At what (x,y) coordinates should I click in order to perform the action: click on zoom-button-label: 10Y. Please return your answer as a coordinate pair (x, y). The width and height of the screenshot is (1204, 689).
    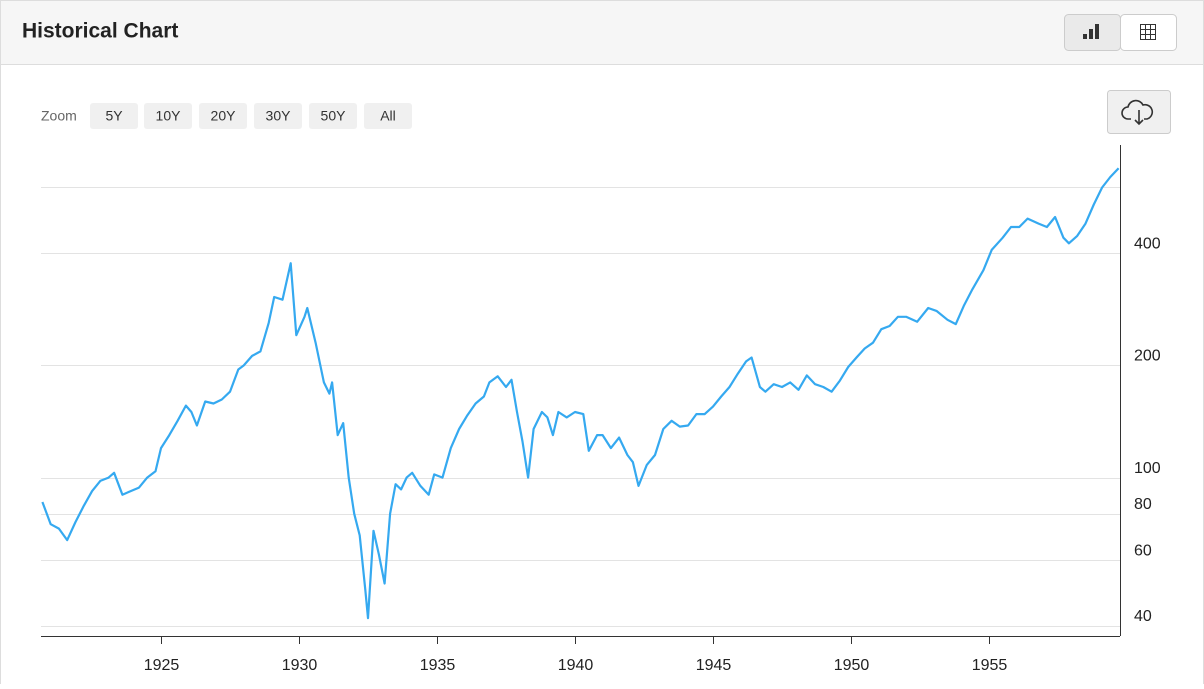
    Looking at the image, I should click on (169, 116).